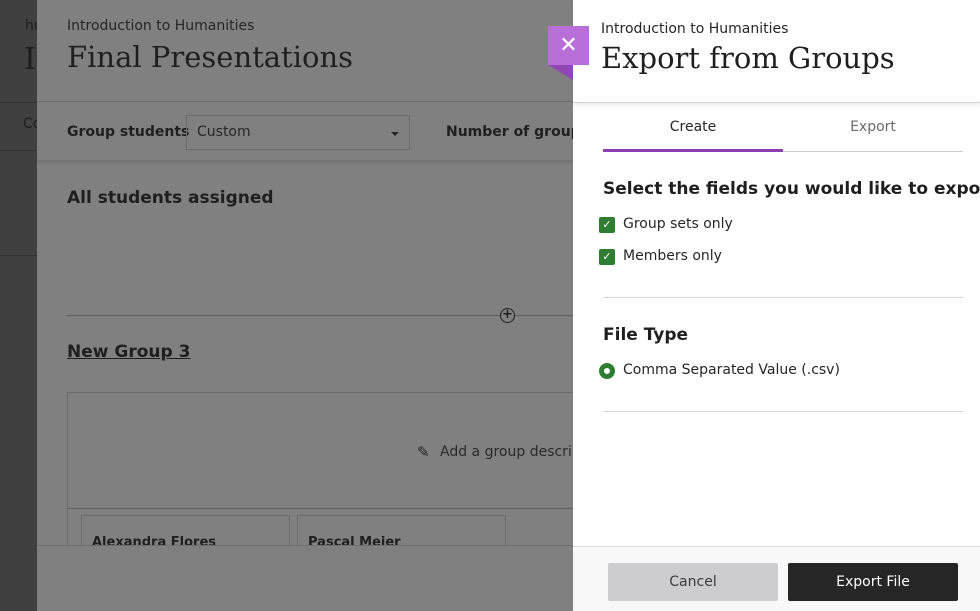 This screenshot has width=980, height=611. What do you see at coordinates (672, 256) in the screenshot?
I see `members-label: Members only` at bounding box center [672, 256].